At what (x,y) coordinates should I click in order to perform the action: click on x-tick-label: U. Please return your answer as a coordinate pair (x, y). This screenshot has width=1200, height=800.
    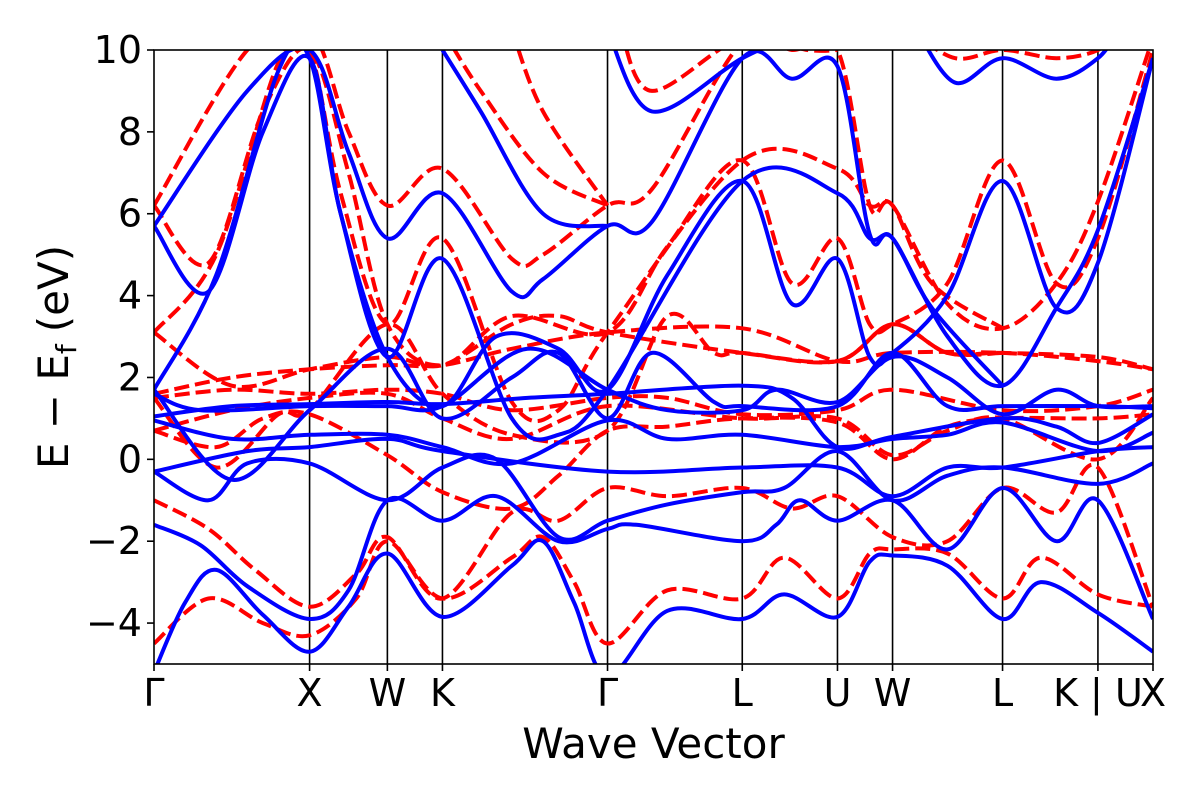
    Looking at the image, I should click on (838, 693).